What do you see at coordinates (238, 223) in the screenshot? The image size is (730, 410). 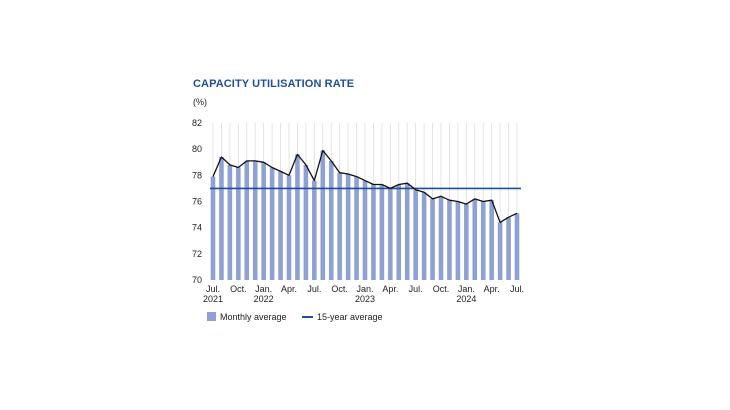 I see `bar-oct-2021` at bounding box center [238, 223].